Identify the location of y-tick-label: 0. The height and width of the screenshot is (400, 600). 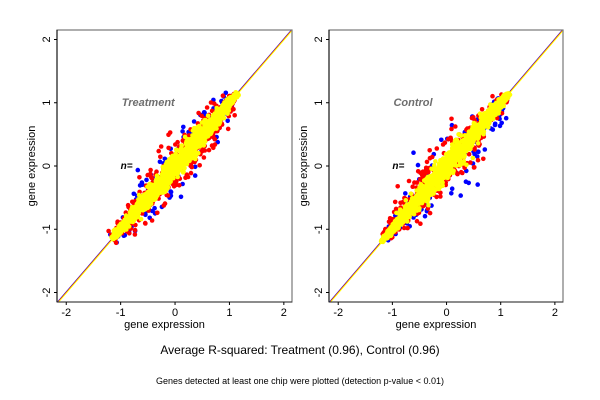
(47, 166).